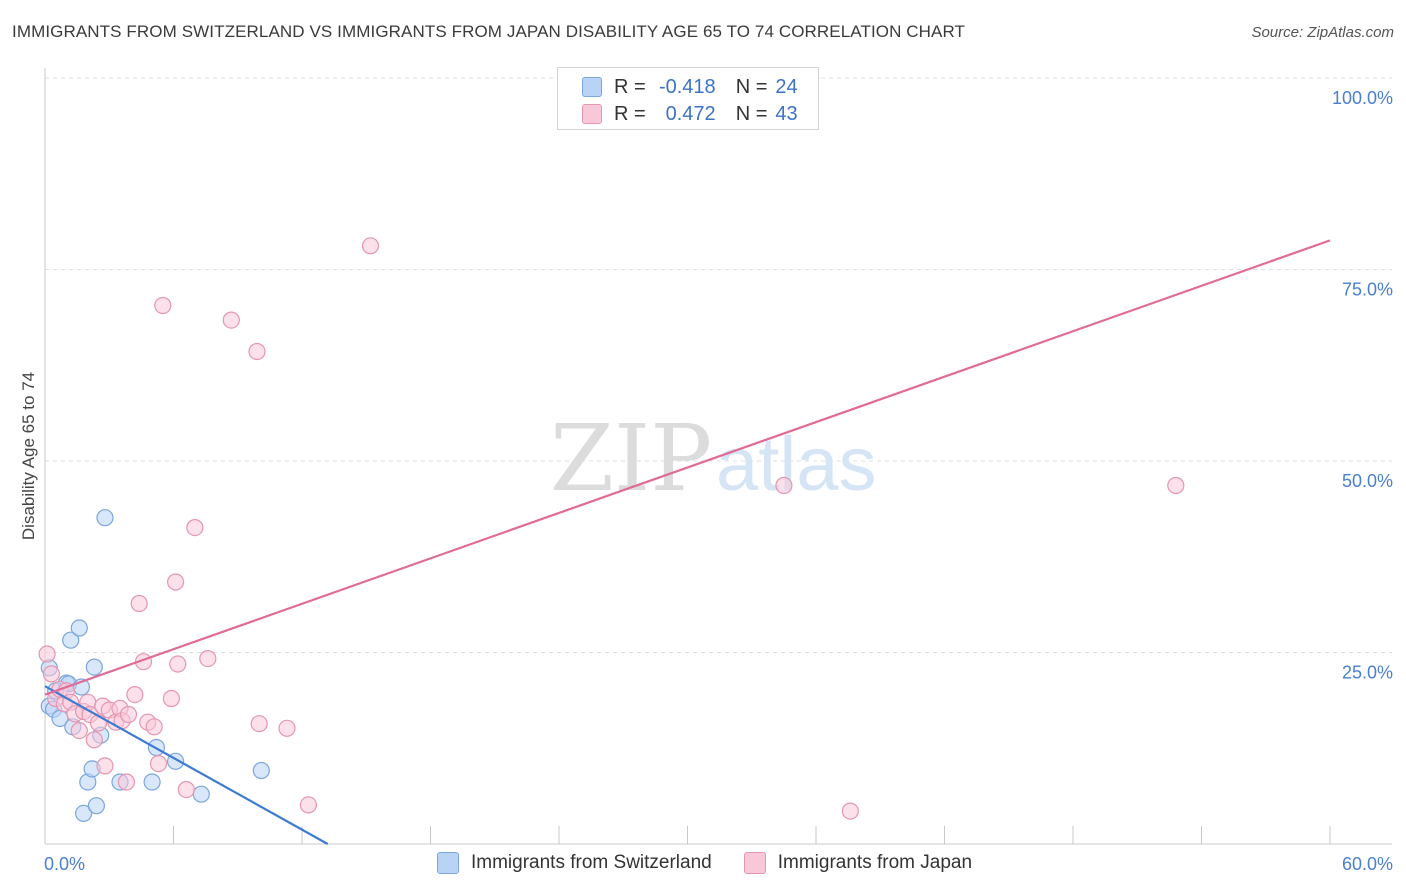 The width and height of the screenshot is (1406, 892). I want to click on y-tick-label: 75.0%, so click(1367, 290).